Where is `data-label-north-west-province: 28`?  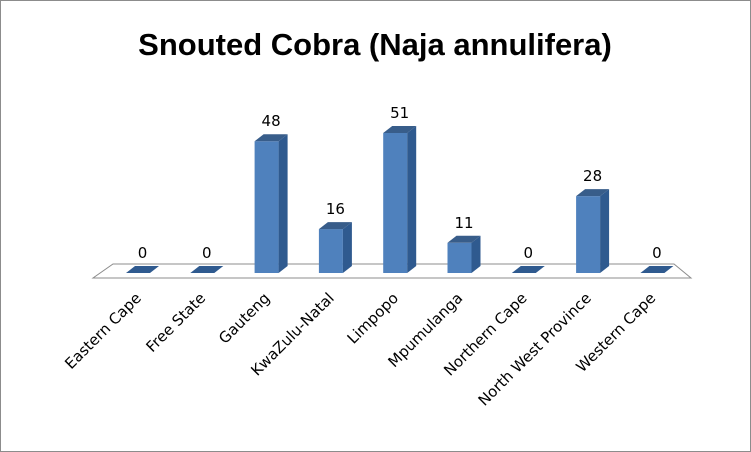 data-label-north-west-province: 28 is located at coordinates (592, 176).